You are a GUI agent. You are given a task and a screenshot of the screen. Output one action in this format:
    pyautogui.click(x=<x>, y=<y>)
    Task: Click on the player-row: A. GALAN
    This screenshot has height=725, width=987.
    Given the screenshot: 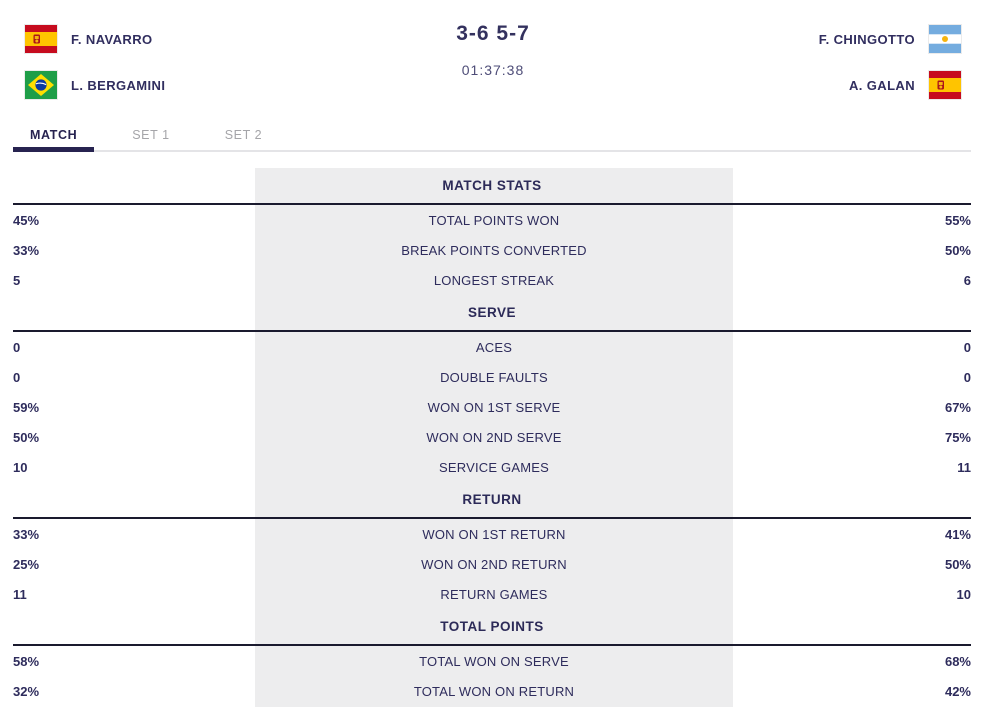 What is the action you would take?
    pyautogui.click(x=777, y=85)
    